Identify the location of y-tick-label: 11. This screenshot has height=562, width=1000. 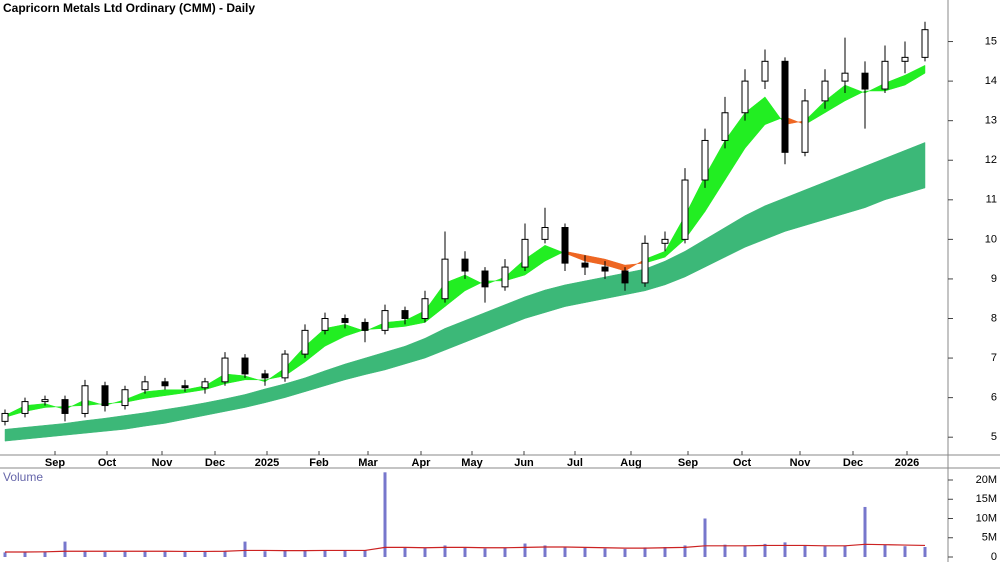
(991, 200).